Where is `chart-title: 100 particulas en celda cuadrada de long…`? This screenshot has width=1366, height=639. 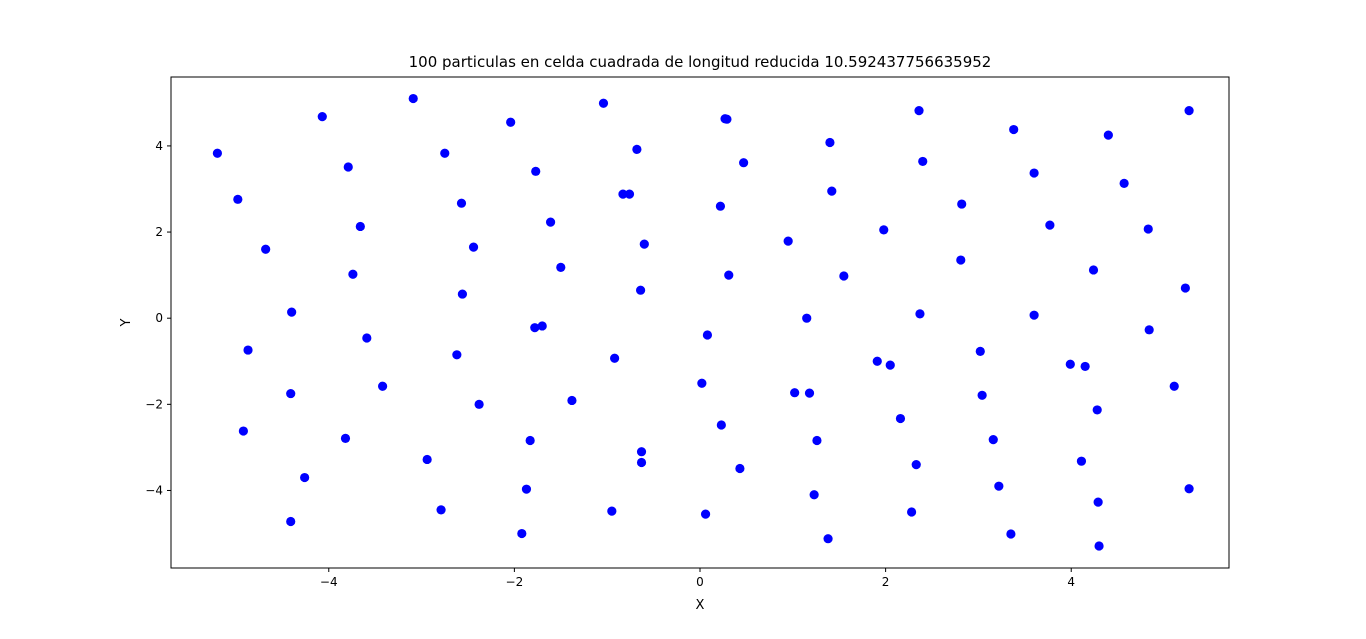 chart-title: 100 particulas en celda cuadrada de long… is located at coordinates (700, 62).